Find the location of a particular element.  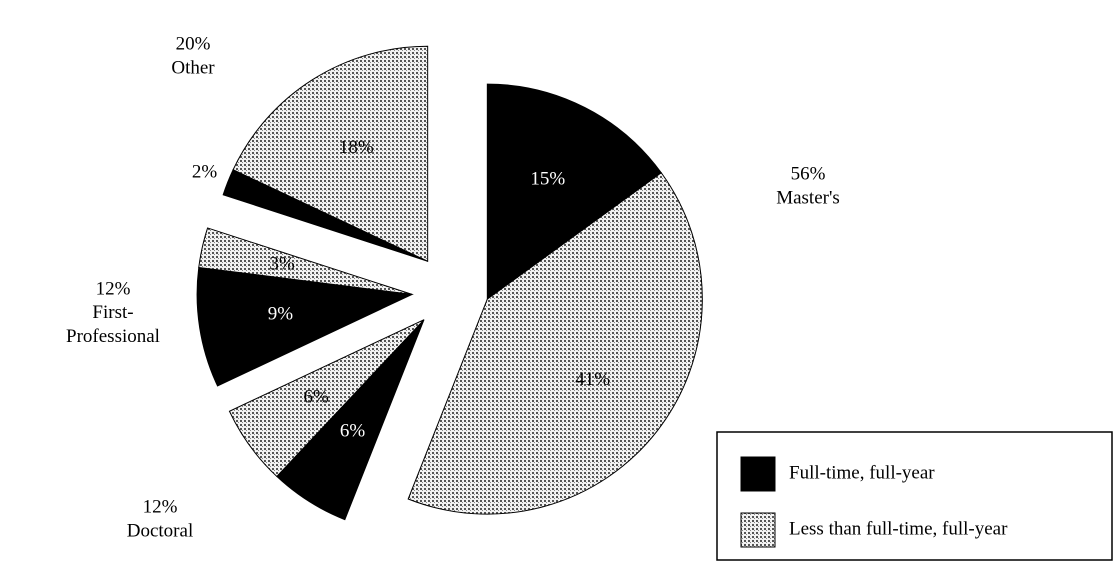

slice-label: 41% is located at coordinates (592, 379).